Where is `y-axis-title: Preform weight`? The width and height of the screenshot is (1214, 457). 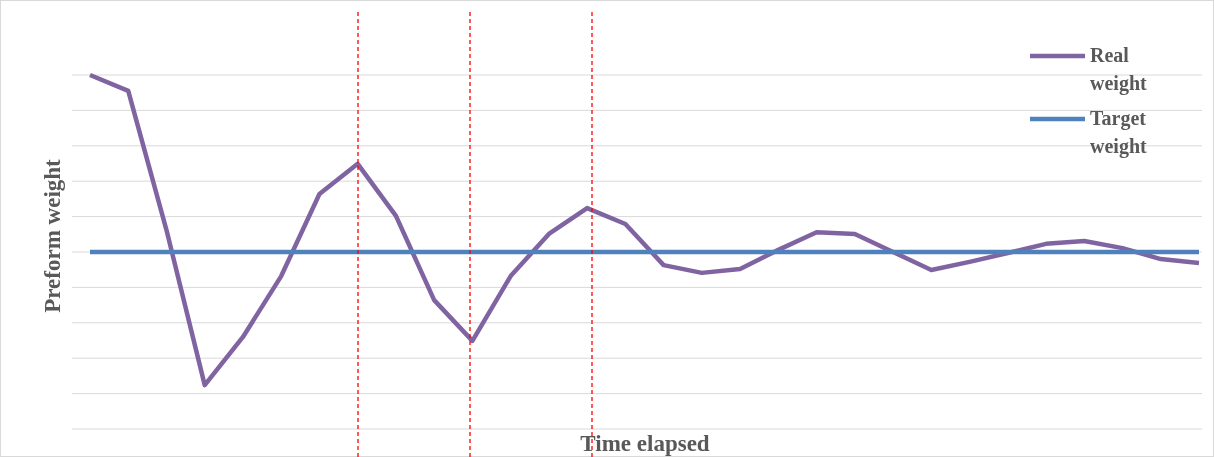 y-axis-title: Preform weight is located at coordinates (52, 235).